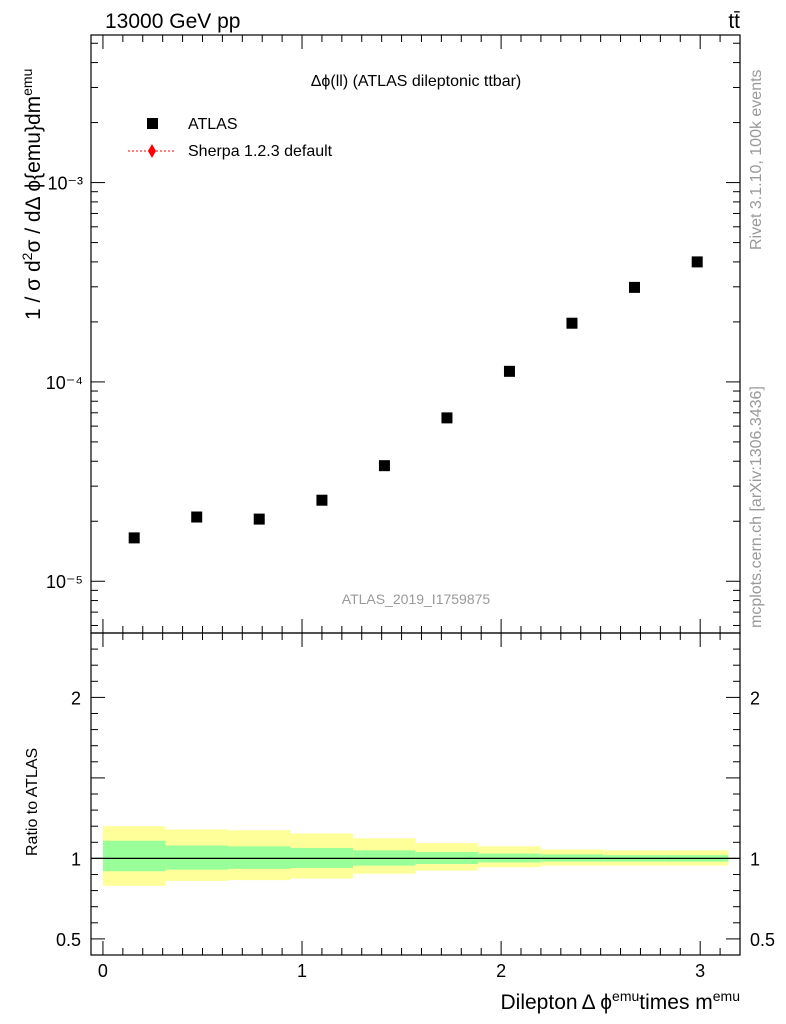  What do you see at coordinates (32, 194) in the screenshot?
I see `main-y-axis-label: 1 / σ d2σ / dΔ ϕ{emu}dmemu` at bounding box center [32, 194].